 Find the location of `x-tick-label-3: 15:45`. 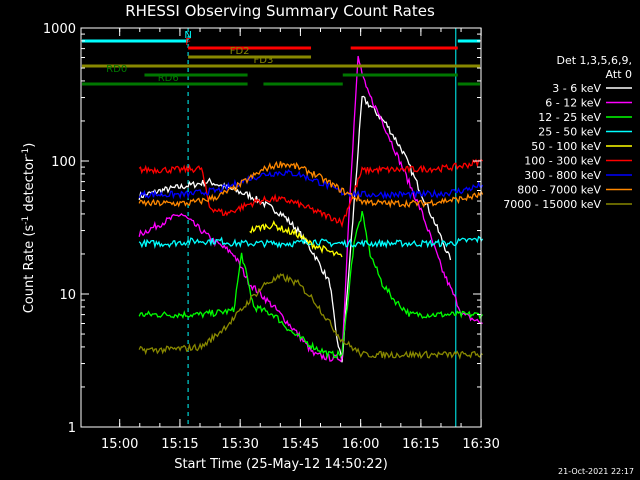

x-tick-label-3: 15:45 is located at coordinates (300, 444).